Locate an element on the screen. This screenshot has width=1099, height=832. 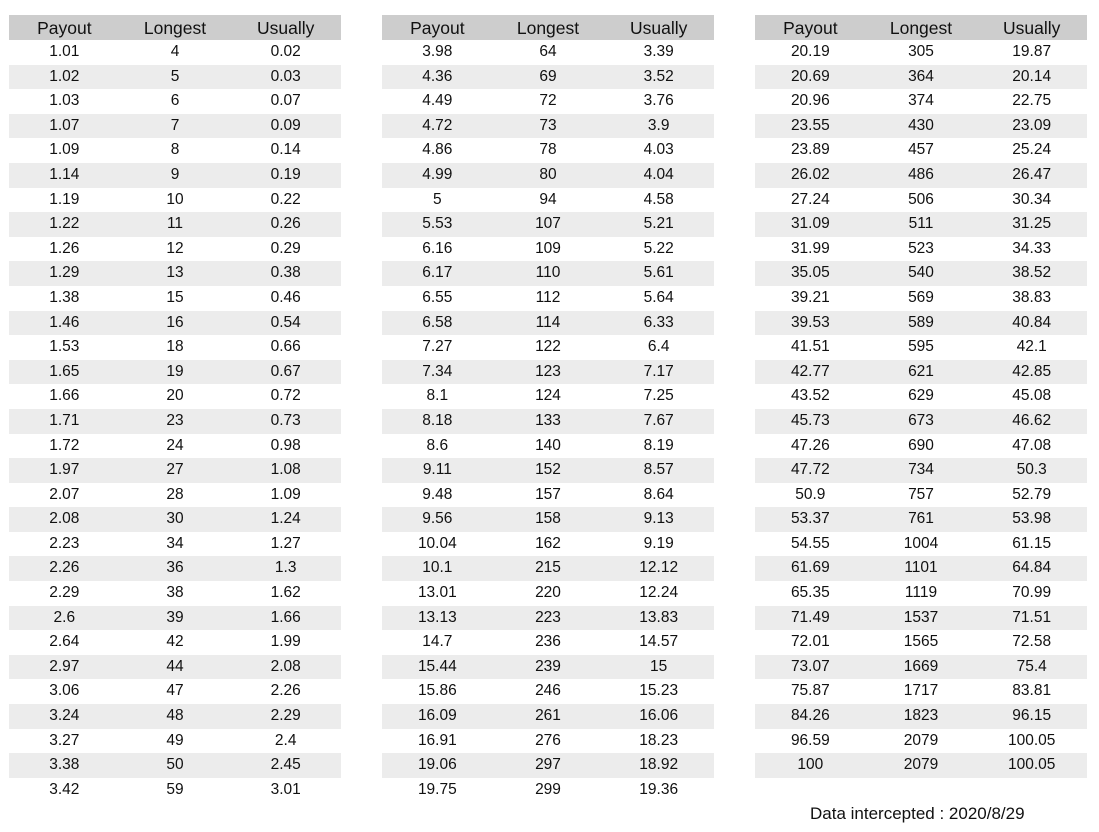
longest-cell: 13 is located at coordinates (175, 273).